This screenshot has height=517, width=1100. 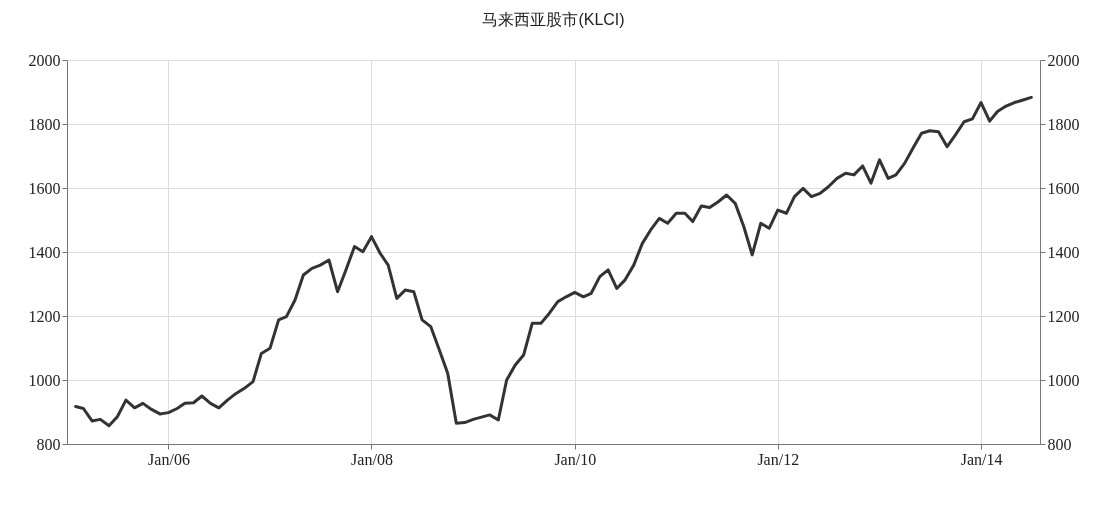 I want to click on y2-tick-label: 1800, so click(x=1063, y=124).